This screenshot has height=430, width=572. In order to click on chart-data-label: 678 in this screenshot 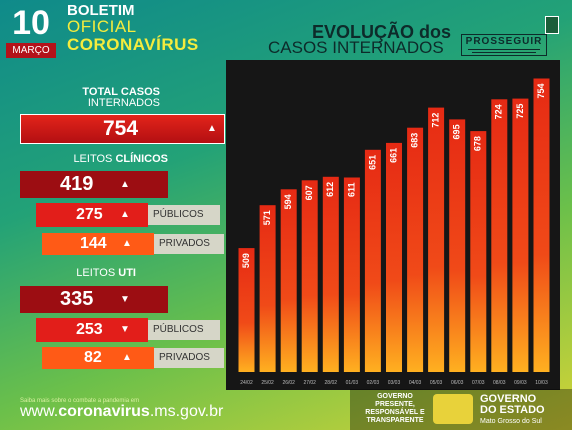, I will do `click(478, 143)`.